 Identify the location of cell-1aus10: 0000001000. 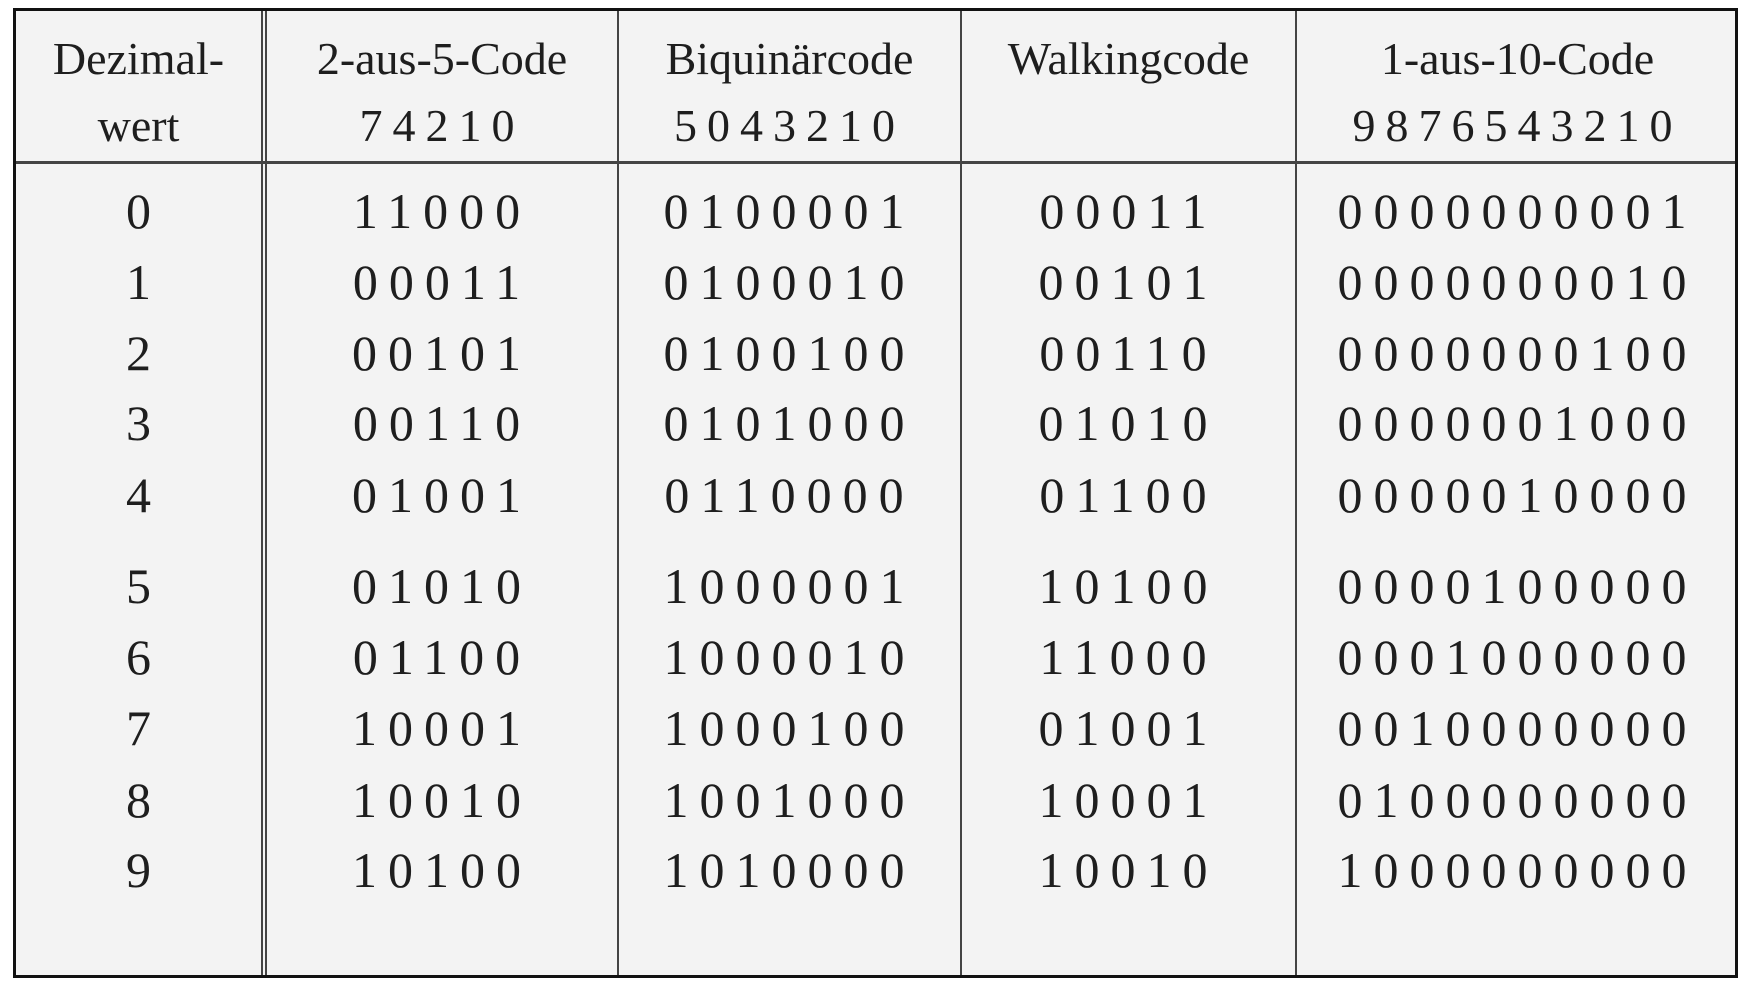
(1517, 423).